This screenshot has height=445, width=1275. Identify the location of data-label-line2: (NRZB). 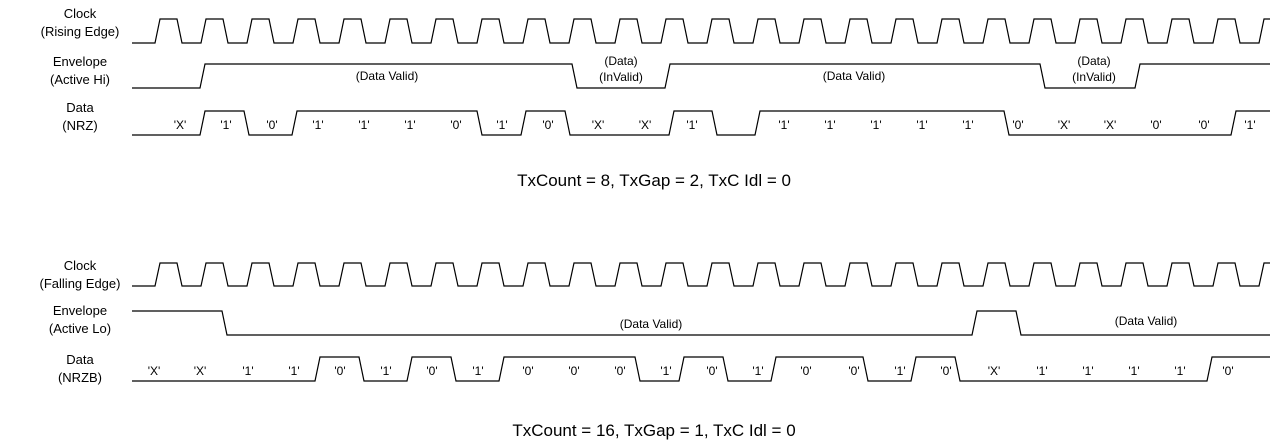
(80, 377).